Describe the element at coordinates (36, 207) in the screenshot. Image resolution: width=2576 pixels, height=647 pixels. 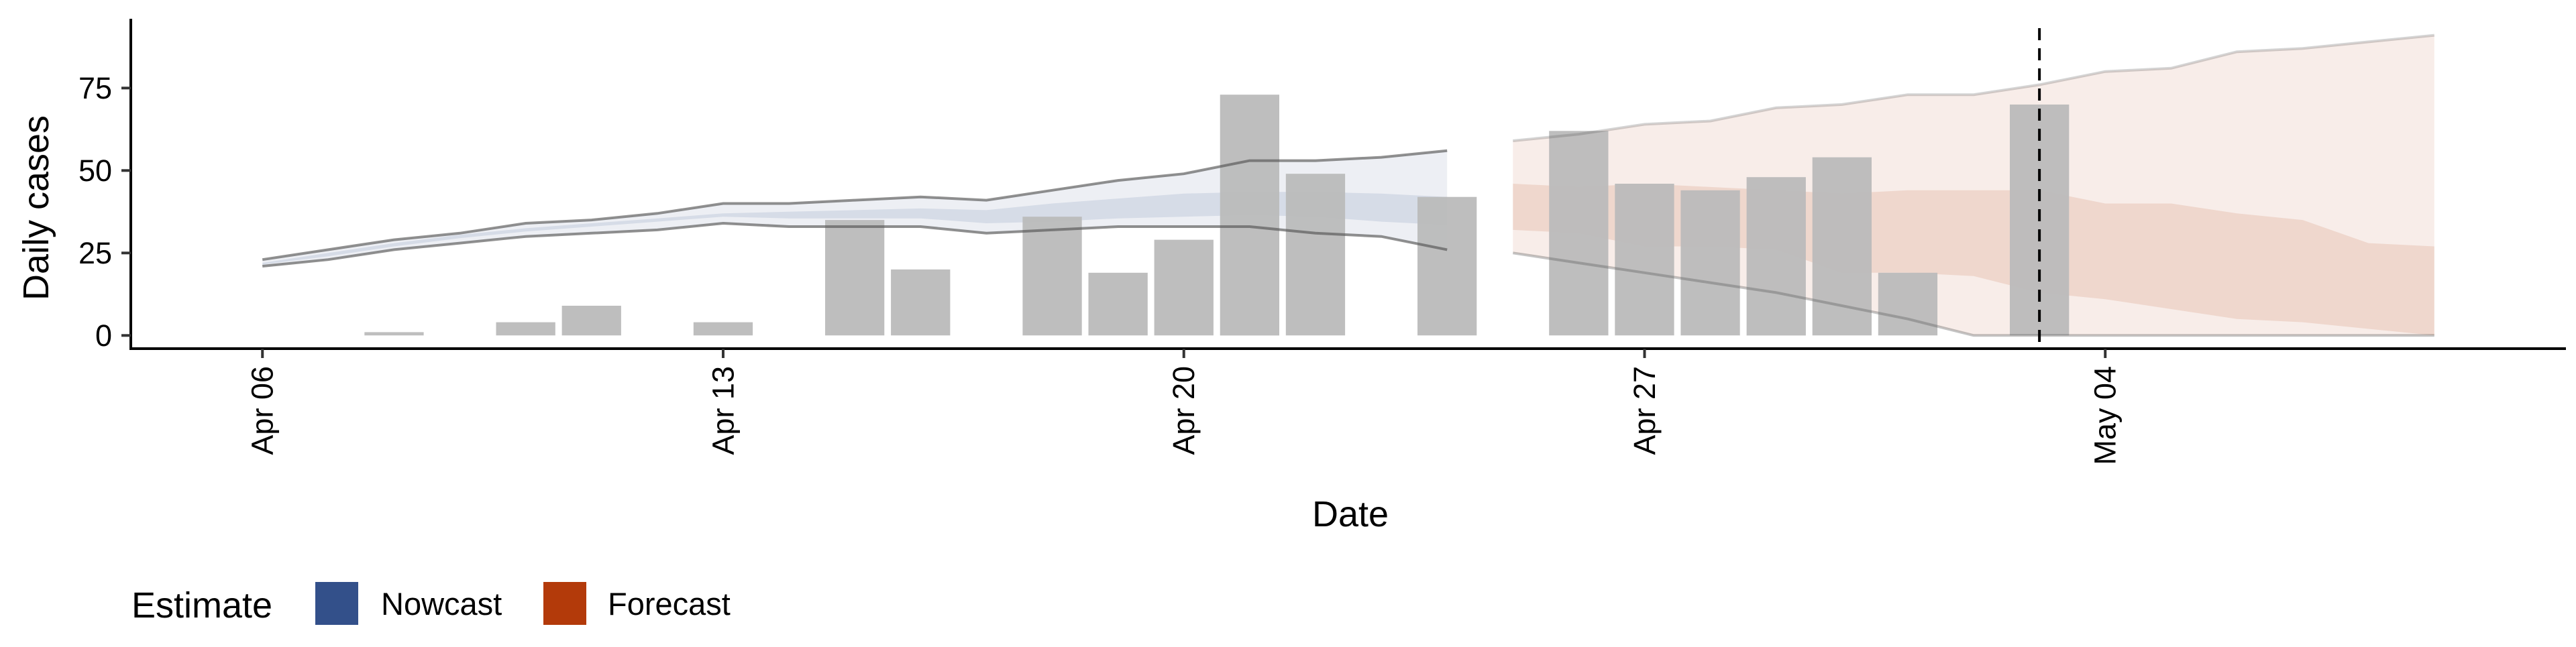
I see `y-axis-title: Daily cases` at that location.